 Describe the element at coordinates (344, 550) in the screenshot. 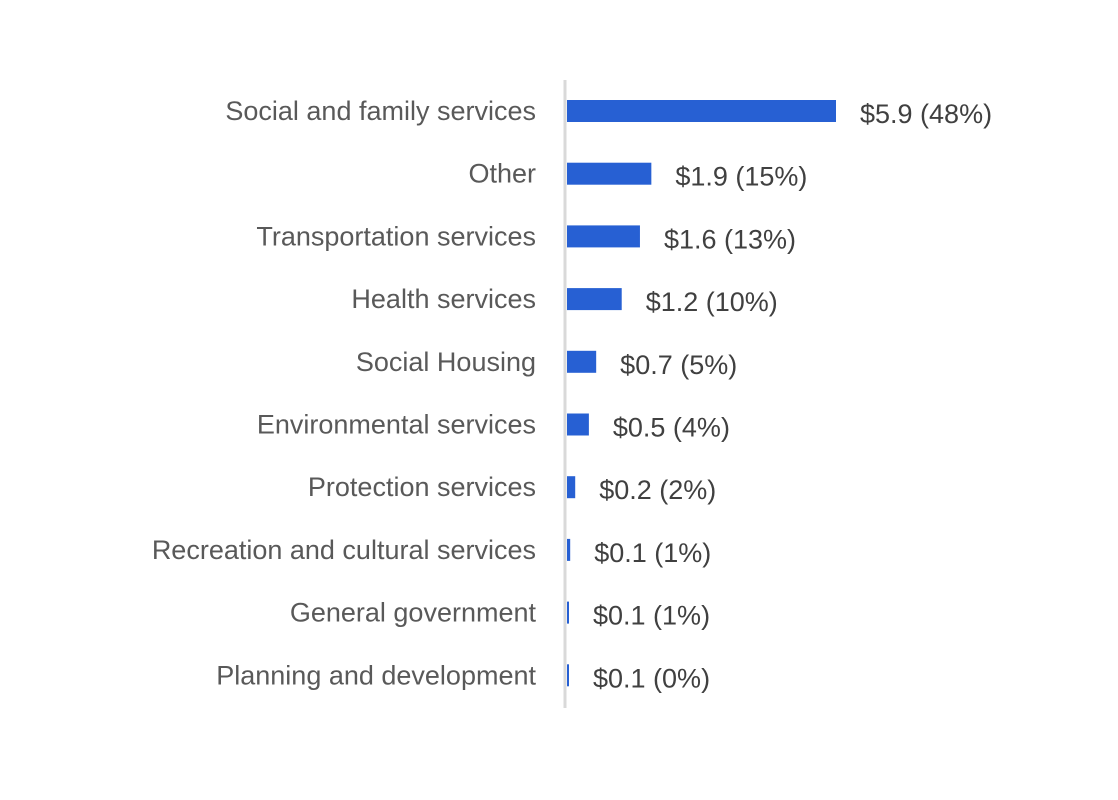

I see `category-label: Recreation and cultural services` at that location.